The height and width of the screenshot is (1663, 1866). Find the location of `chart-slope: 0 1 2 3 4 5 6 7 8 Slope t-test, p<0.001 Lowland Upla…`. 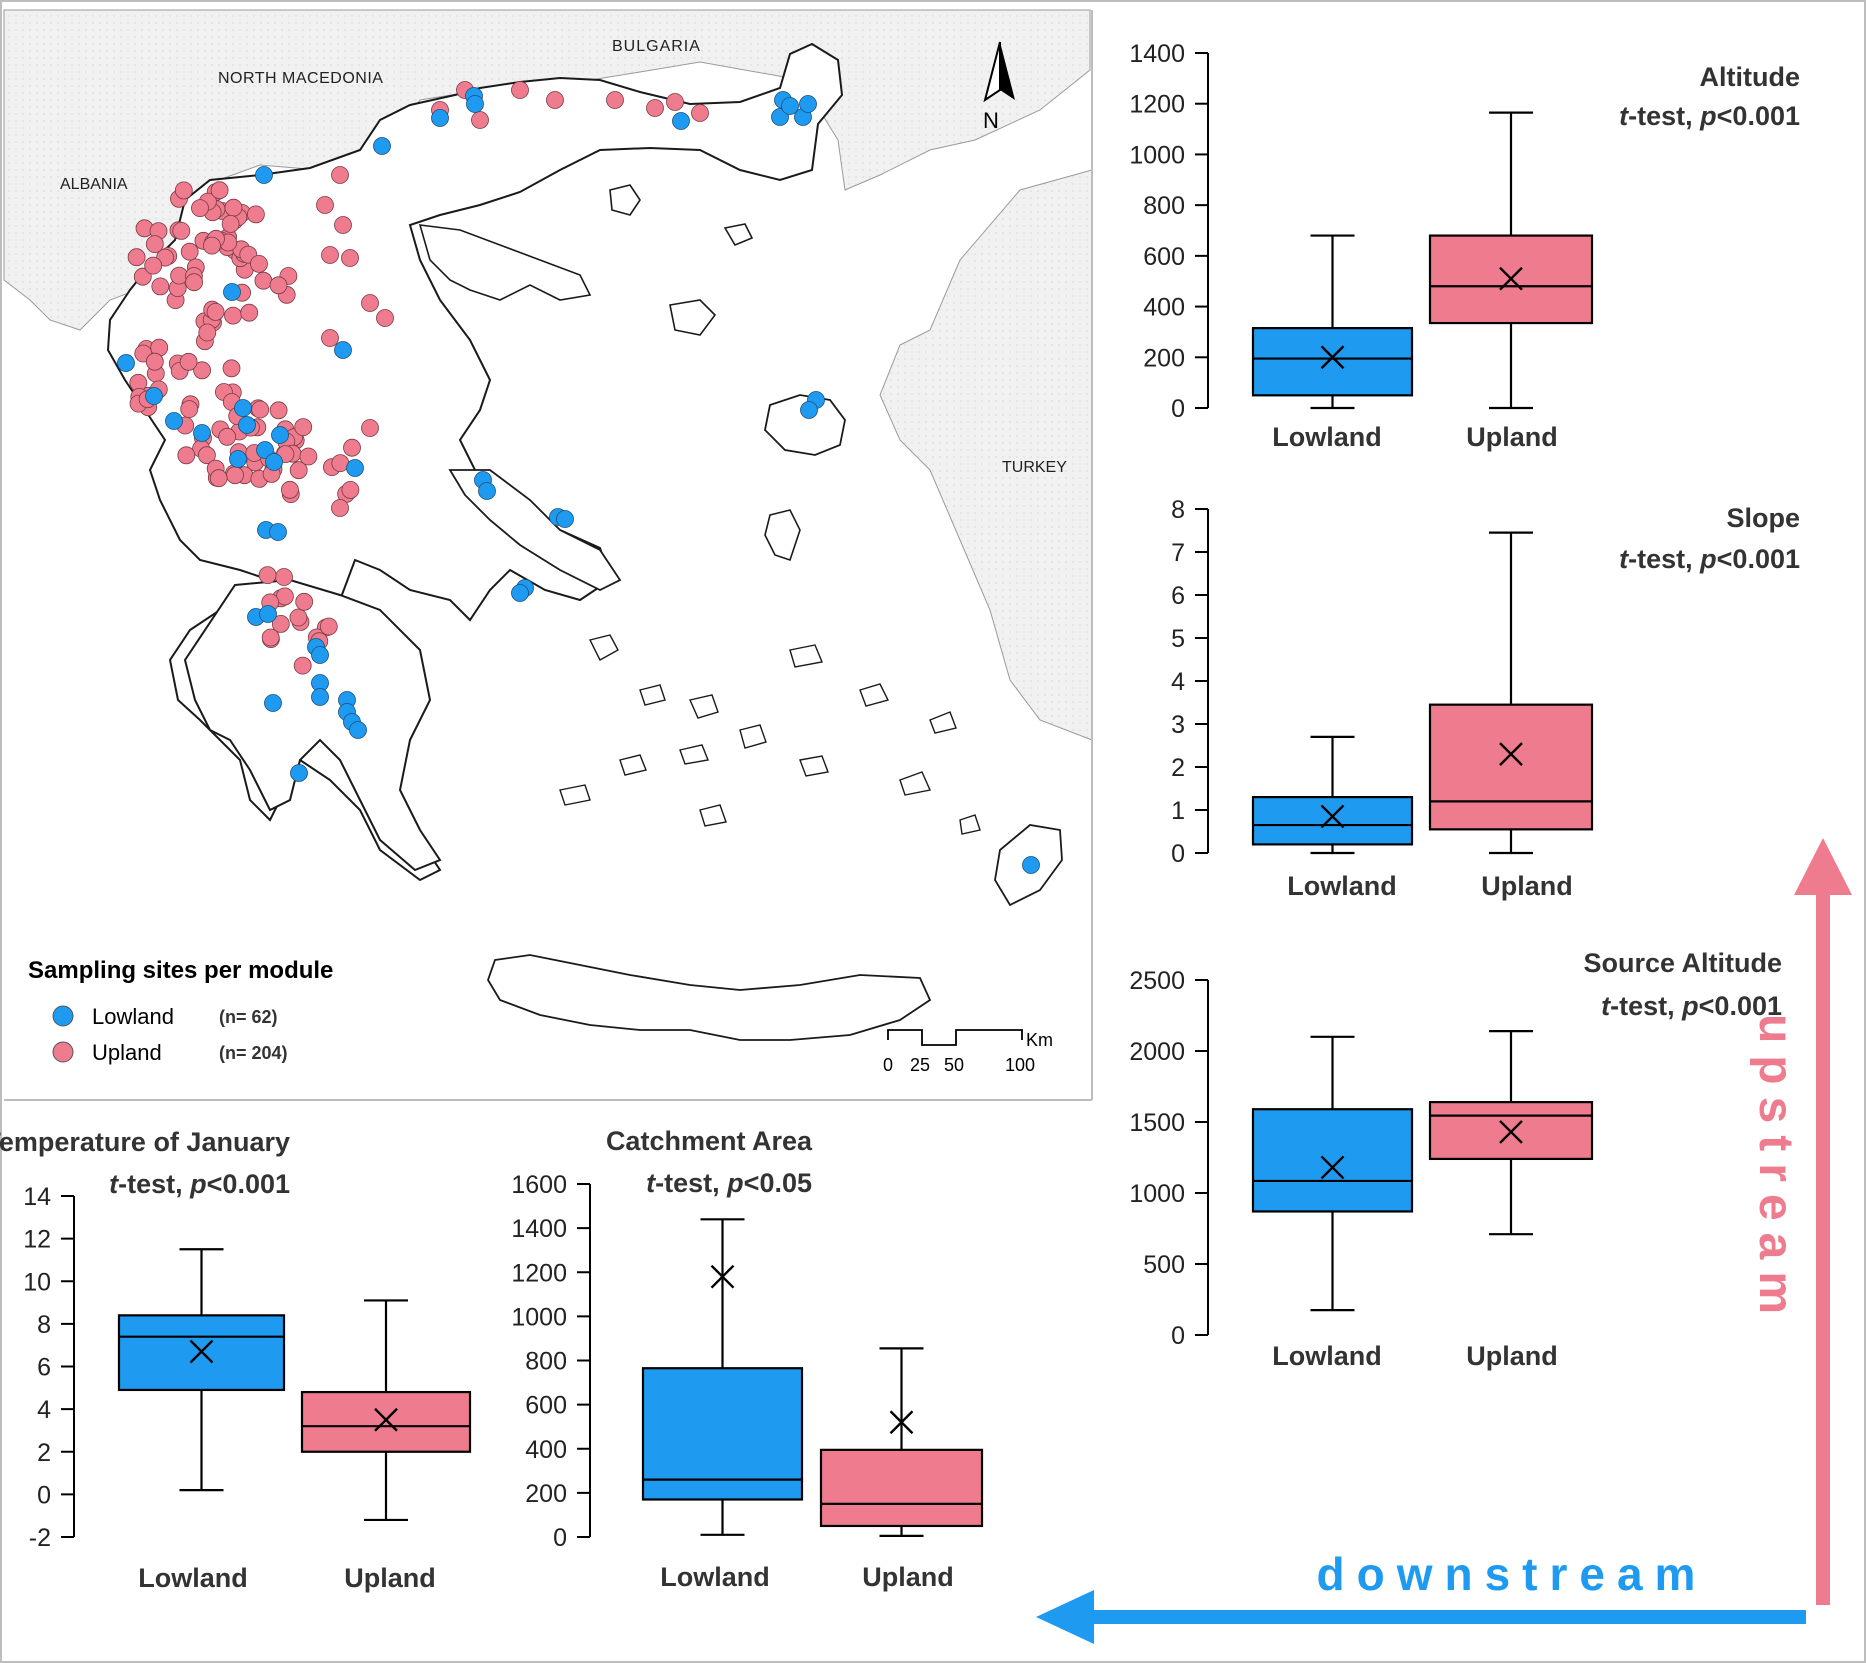

chart-slope: 0 1 2 3 4 5 6 7 8 Slope t-test, p<0.001 Lowland Upla… is located at coordinates (1485, 698).